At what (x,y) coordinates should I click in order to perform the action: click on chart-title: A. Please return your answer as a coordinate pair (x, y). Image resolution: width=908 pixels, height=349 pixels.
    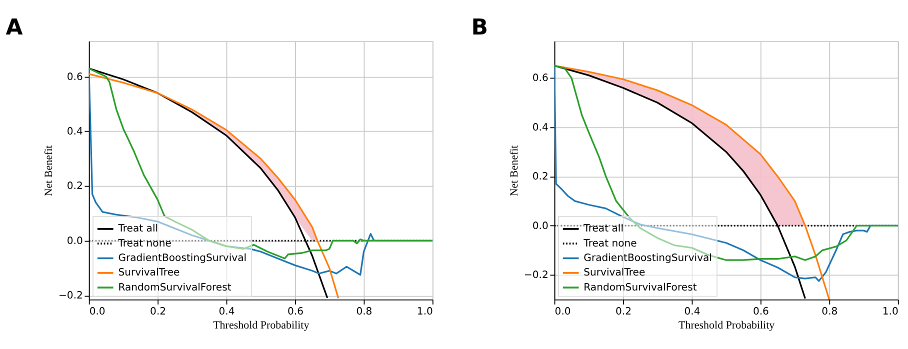
    Looking at the image, I should click on (14, 28).